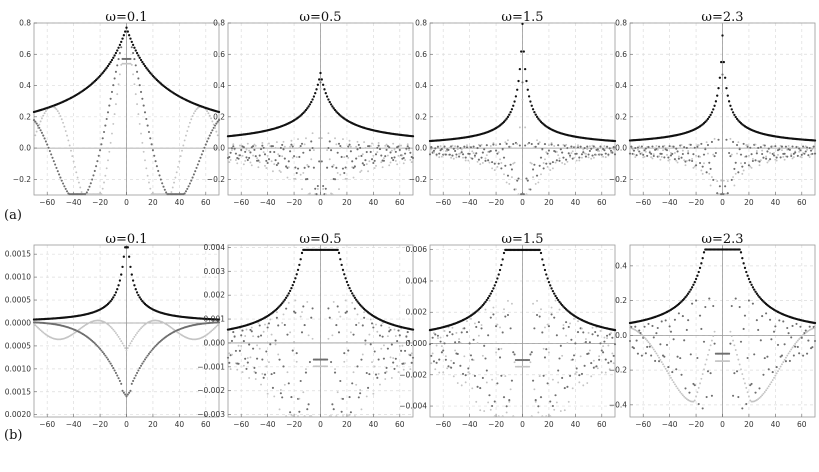 The image size is (819, 472). Describe the element at coordinates (413, 374) in the screenshot. I see `y-tick-label: −0.002` at that location.